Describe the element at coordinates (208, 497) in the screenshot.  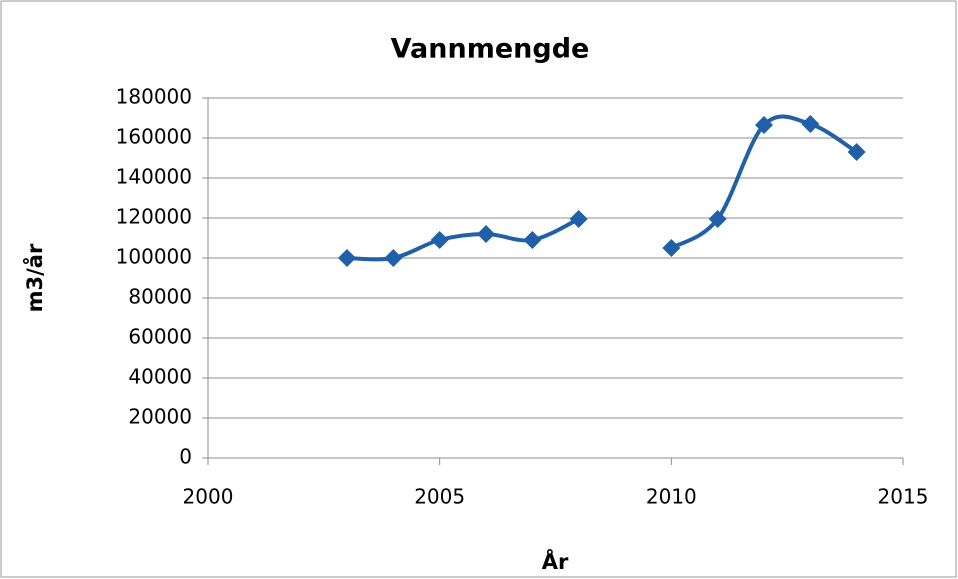
I see `x-tick-label: 2000` at that location.